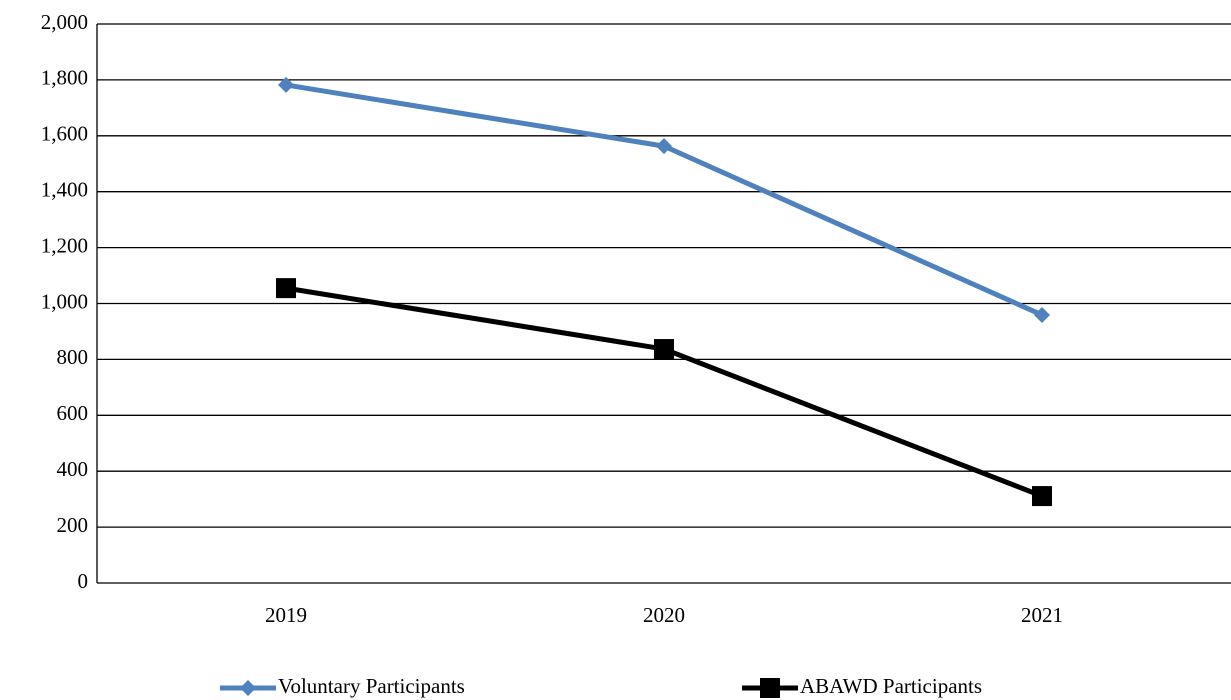  What do you see at coordinates (64, 245) in the screenshot?
I see `y-tick-label: 1,200` at bounding box center [64, 245].